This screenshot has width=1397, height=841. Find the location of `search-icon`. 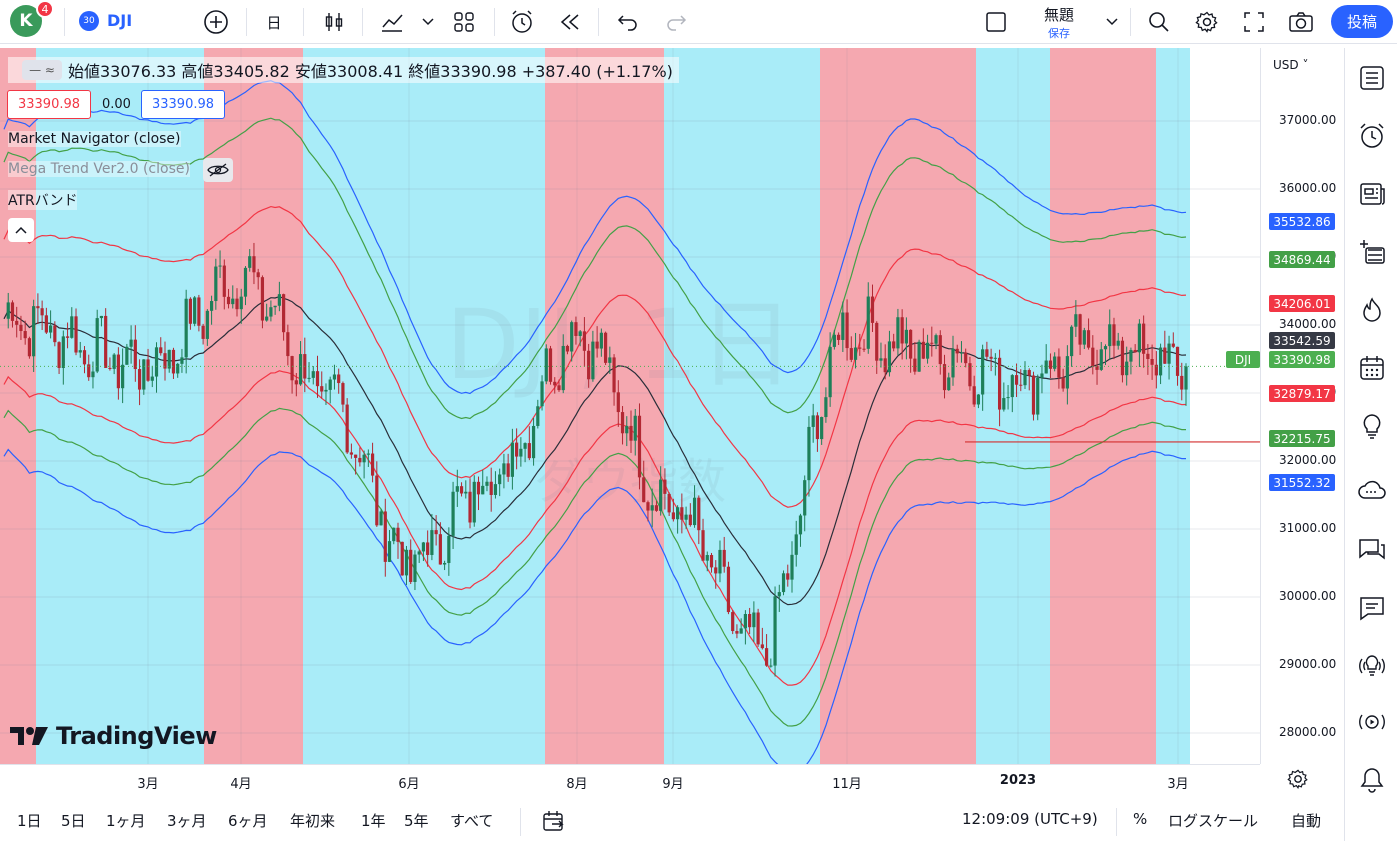

search-icon is located at coordinates (1159, 22).